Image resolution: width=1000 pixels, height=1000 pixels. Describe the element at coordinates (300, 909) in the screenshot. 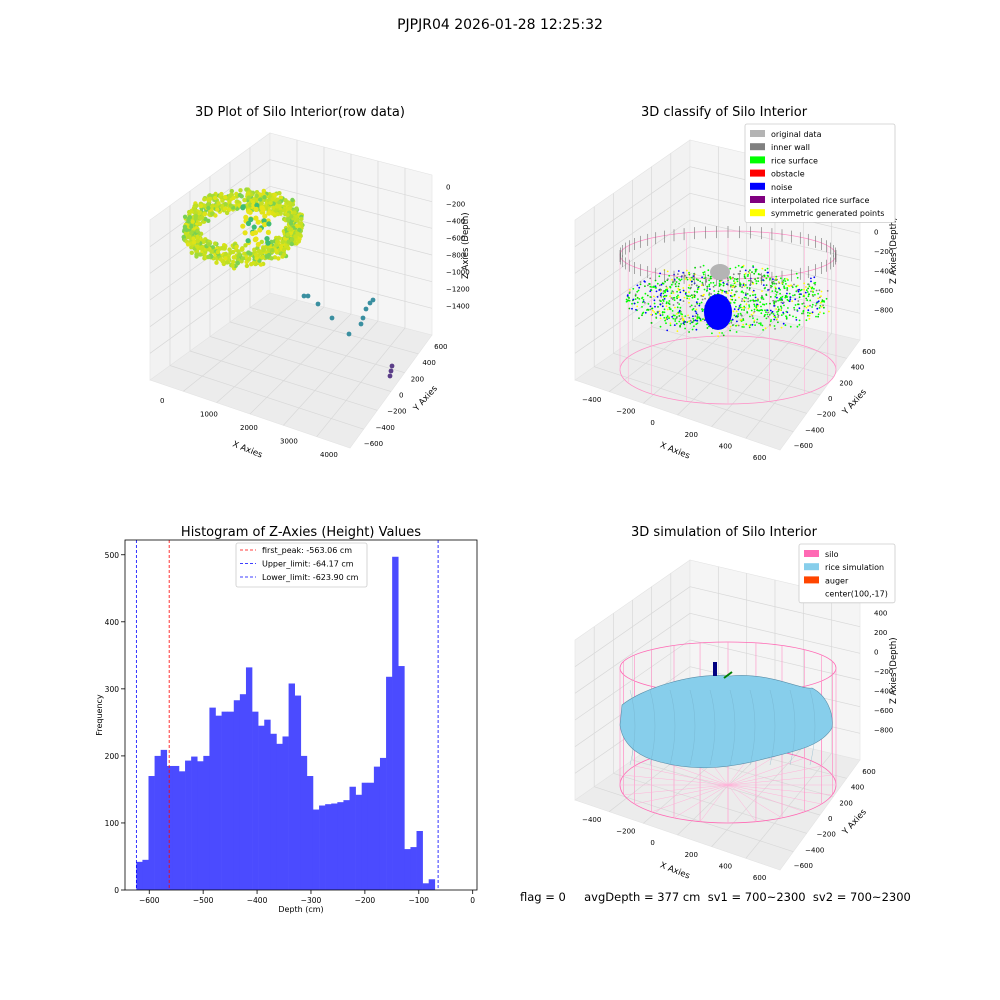

I see `x-axis-label: Depth (cm)` at that location.